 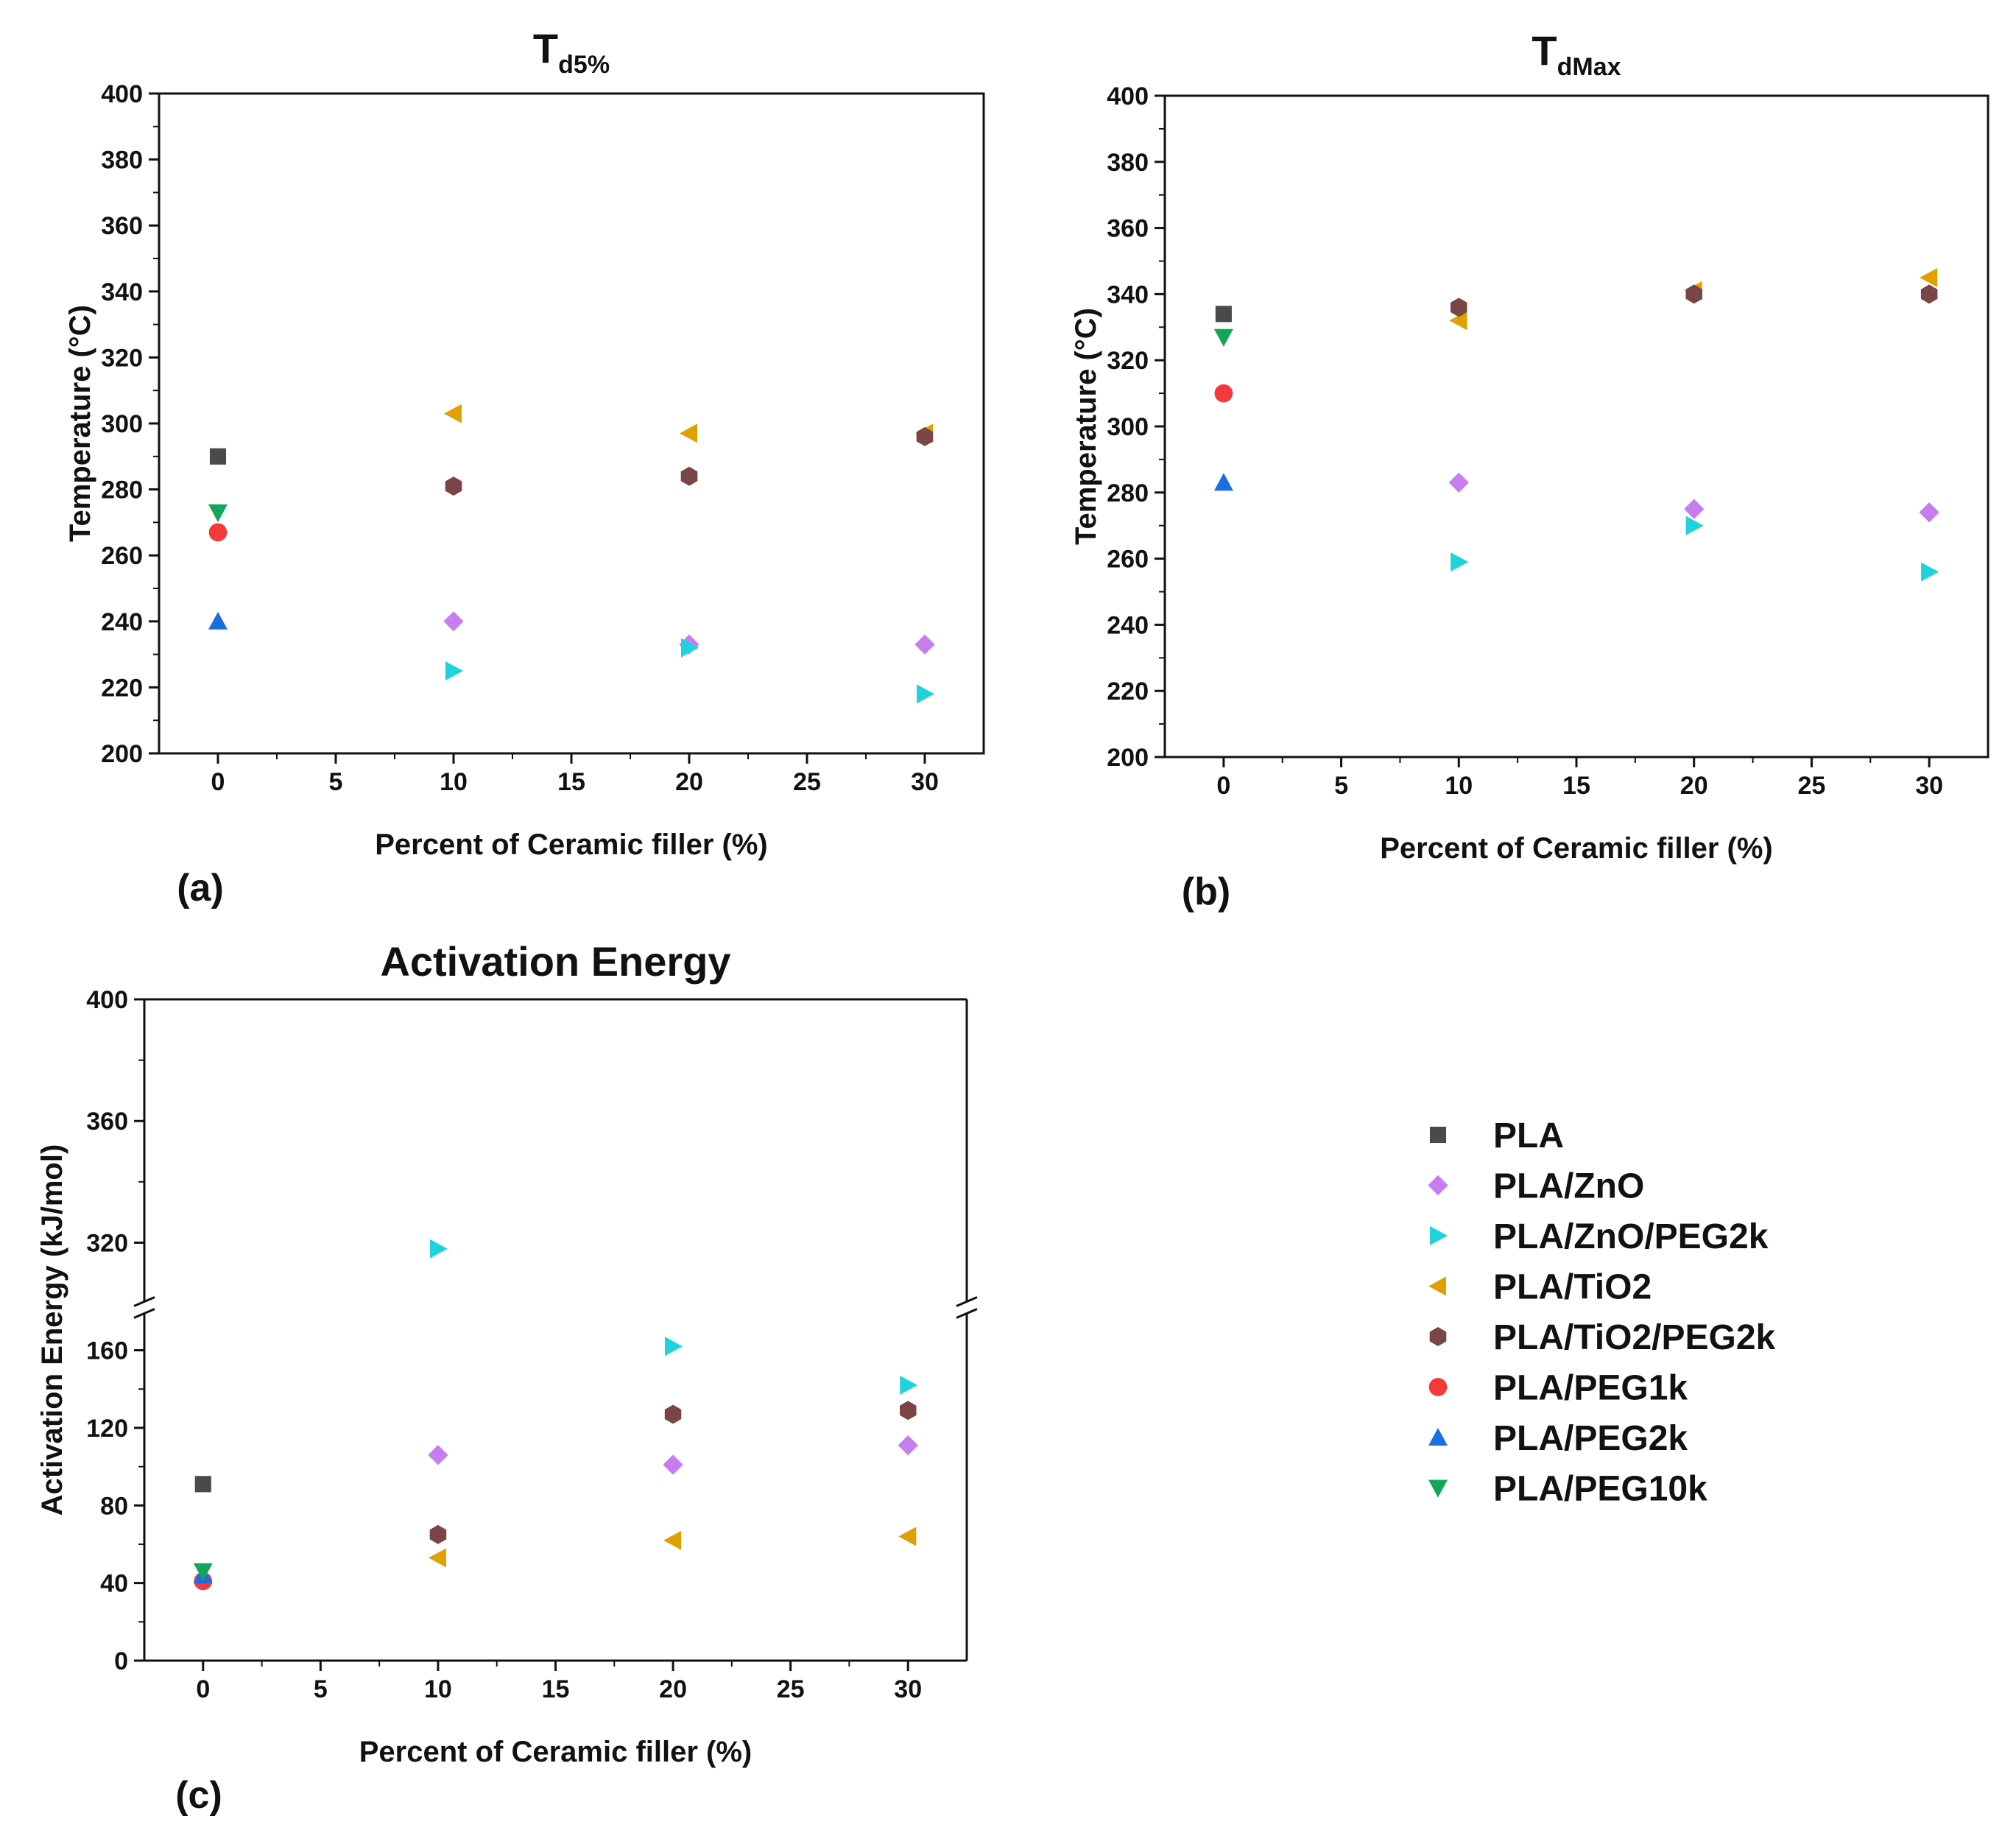 I want to click on legend-item-pla-zno: PLA/ZnO, so click(x=1536, y=1186).